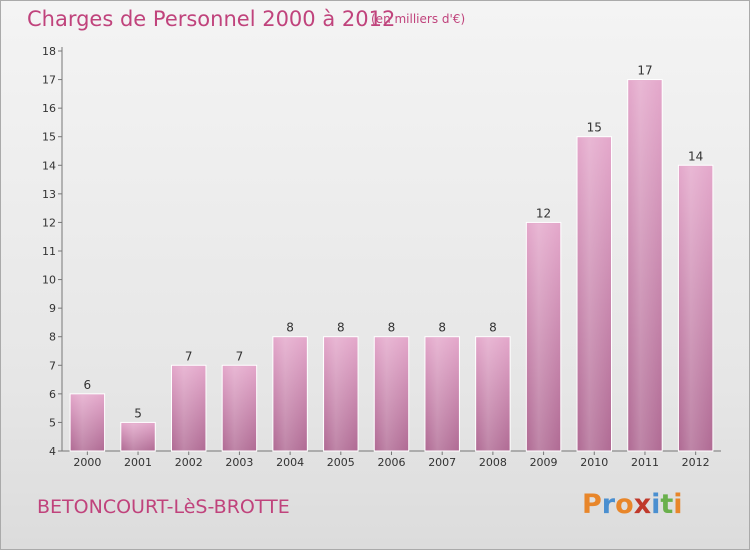  I want to click on y-tick-label: 14, so click(49, 165).